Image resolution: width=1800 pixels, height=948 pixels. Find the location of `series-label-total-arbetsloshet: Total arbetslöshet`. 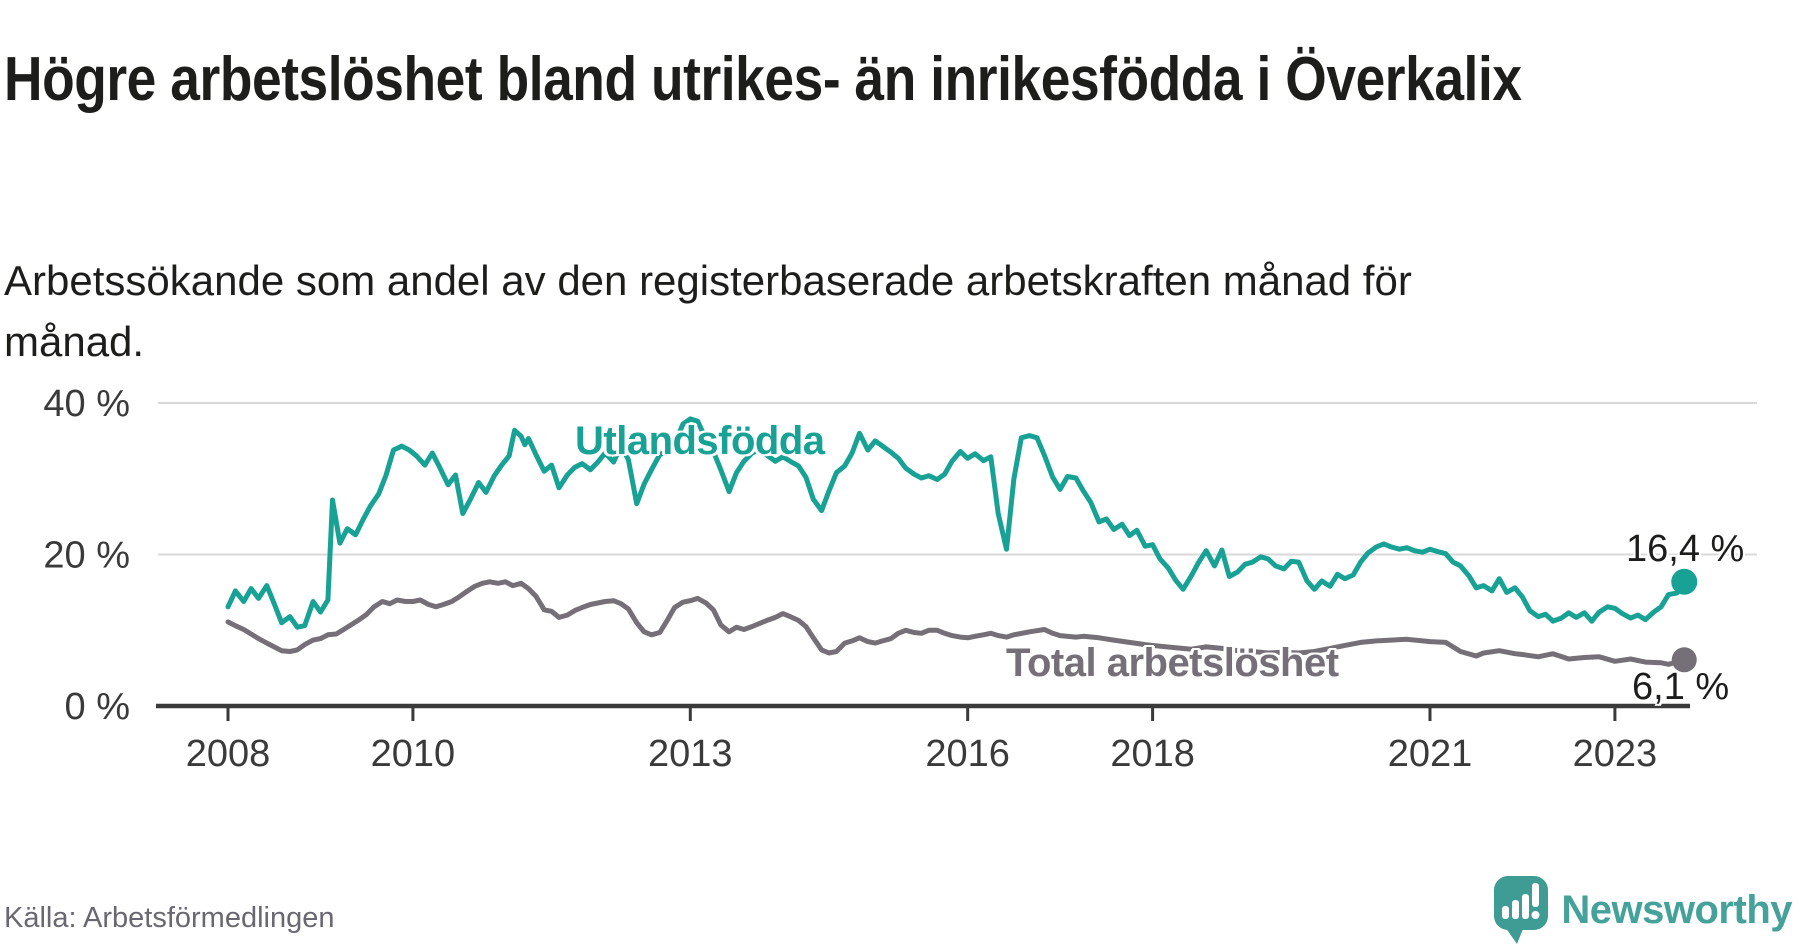

series-label-total-arbetsloshet: Total arbetslöshet is located at coordinates (1172, 663).